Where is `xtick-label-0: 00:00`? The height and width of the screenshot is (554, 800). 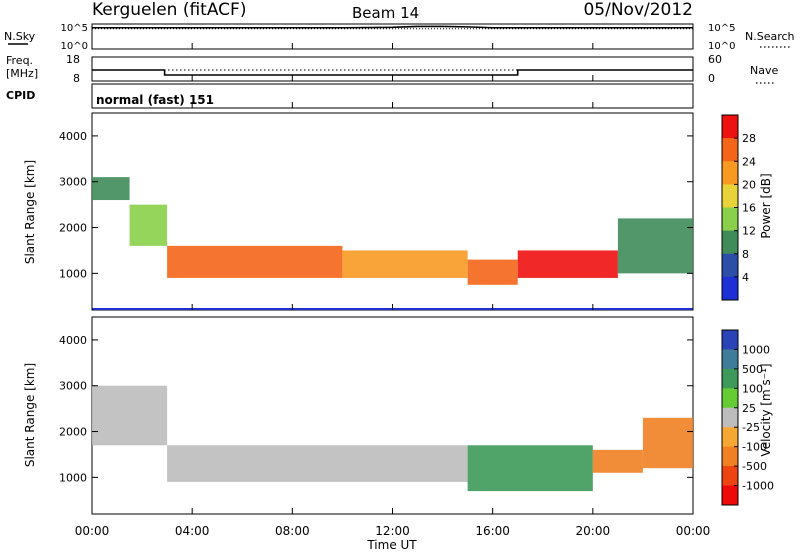 xtick-label-0: 00:00 is located at coordinates (92, 531).